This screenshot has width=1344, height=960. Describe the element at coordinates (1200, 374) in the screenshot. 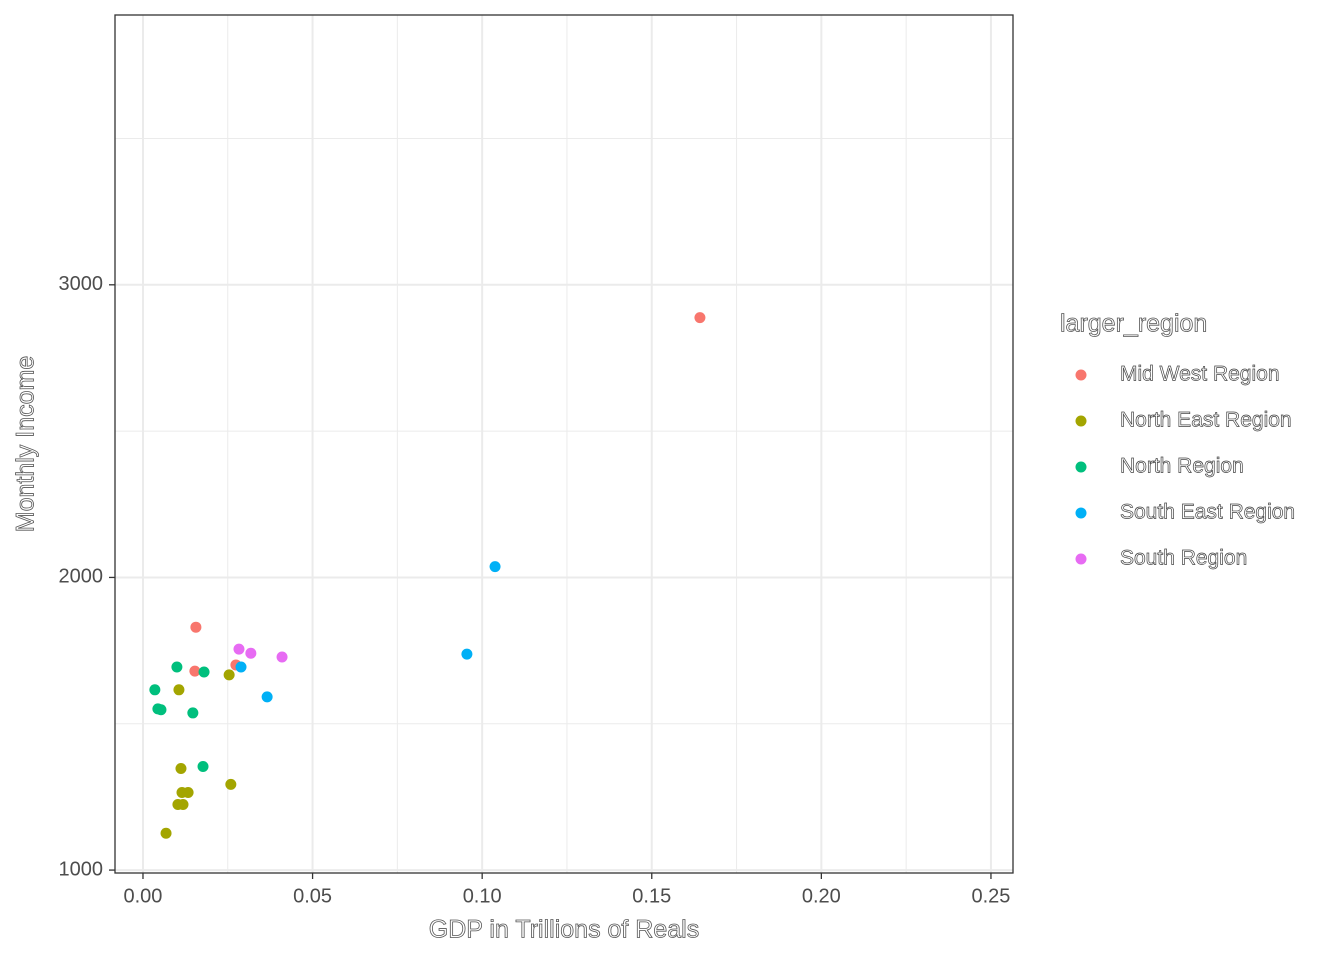

I see `legend-label: Mid West Region` at that location.